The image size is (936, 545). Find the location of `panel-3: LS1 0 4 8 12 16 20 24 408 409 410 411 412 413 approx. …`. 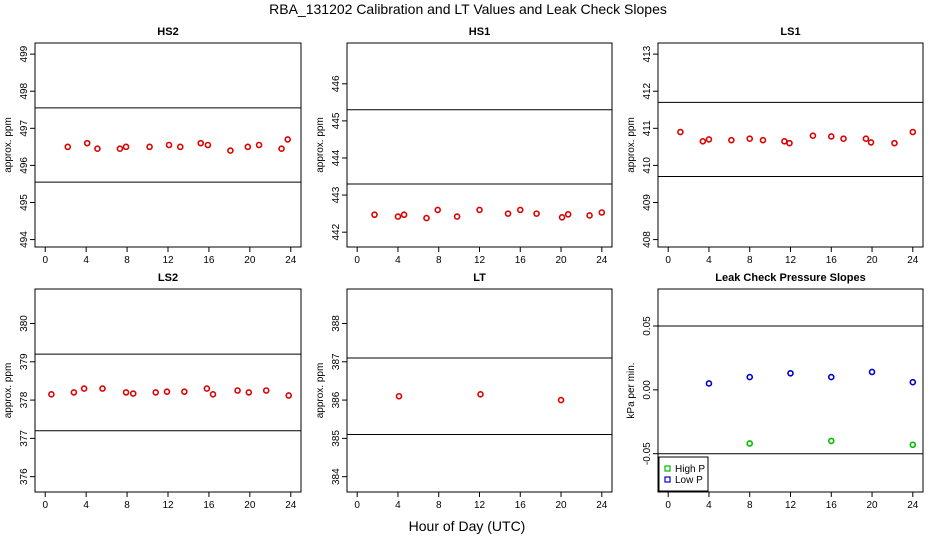

panel-3: LS1 0 4 8 12 16 20 24 408 409 410 411 412 413 approx. … is located at coordinates (775, 146).